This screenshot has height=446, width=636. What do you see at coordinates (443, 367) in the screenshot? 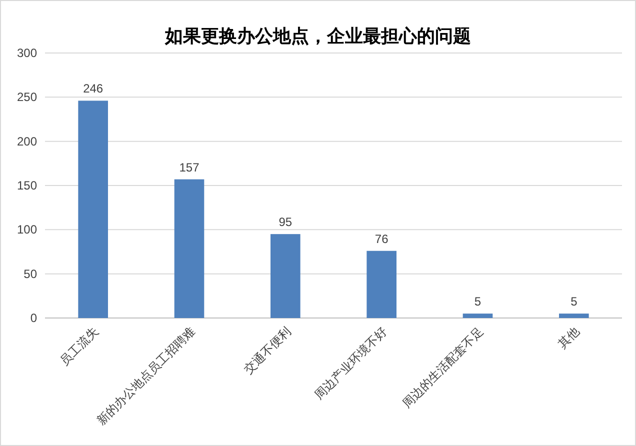
I see `x-tick-label: 周边的生活配套不足` at bounding box center [443, 367].